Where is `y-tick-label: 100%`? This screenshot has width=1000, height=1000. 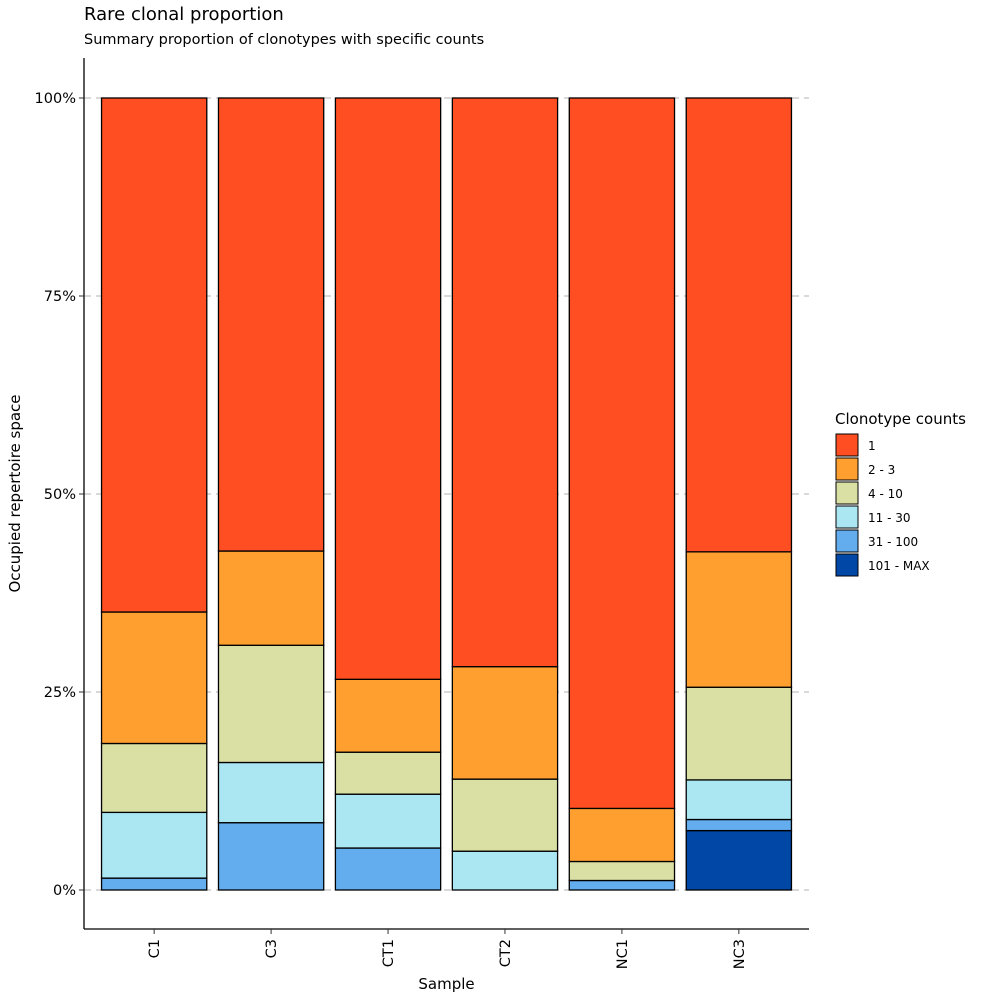 y-tick-label: 100% is located at coordinates (55, 99).